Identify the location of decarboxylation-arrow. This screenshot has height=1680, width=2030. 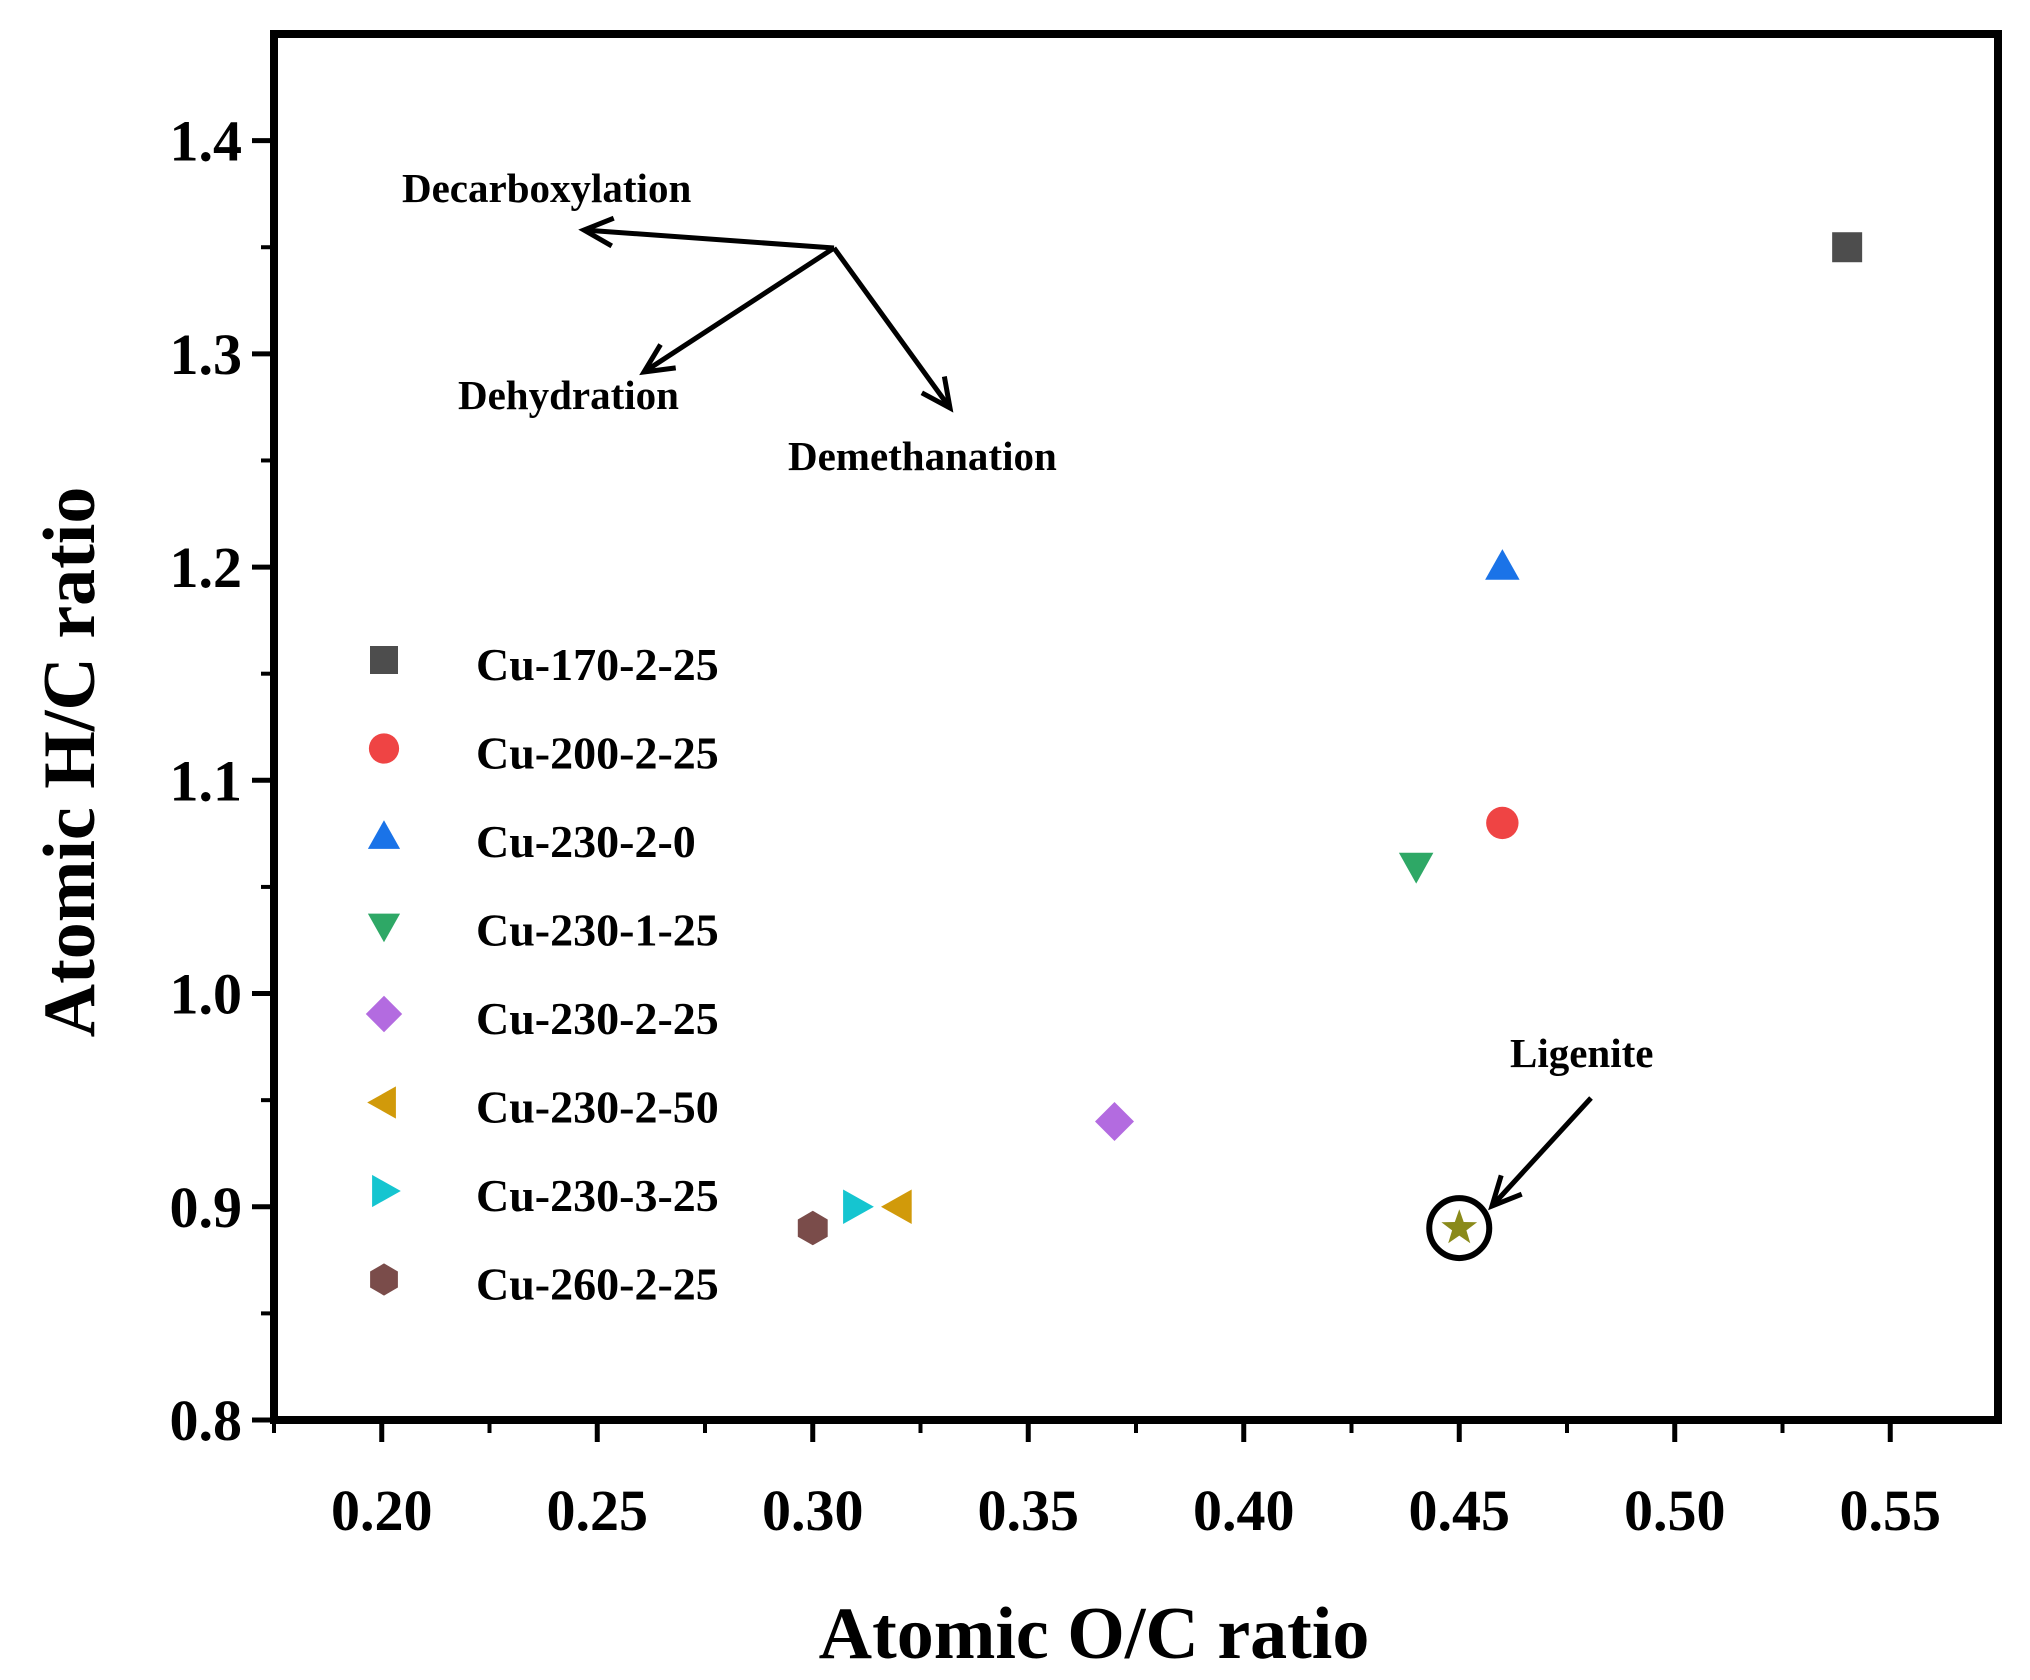
(706, 233).